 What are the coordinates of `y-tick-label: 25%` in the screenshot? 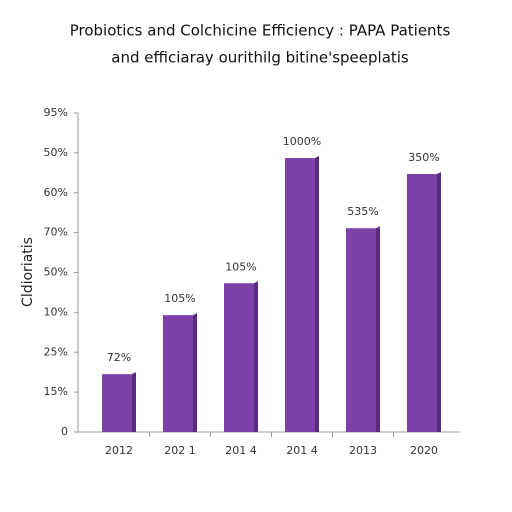 It's located at (56, 351).